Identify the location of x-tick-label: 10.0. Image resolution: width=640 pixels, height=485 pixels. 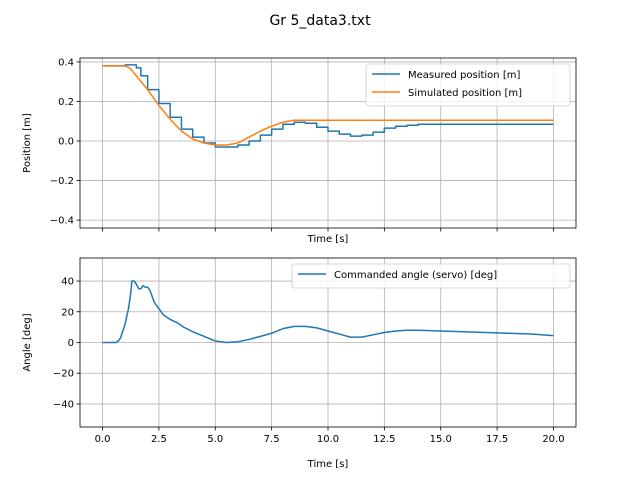
(328, 439).